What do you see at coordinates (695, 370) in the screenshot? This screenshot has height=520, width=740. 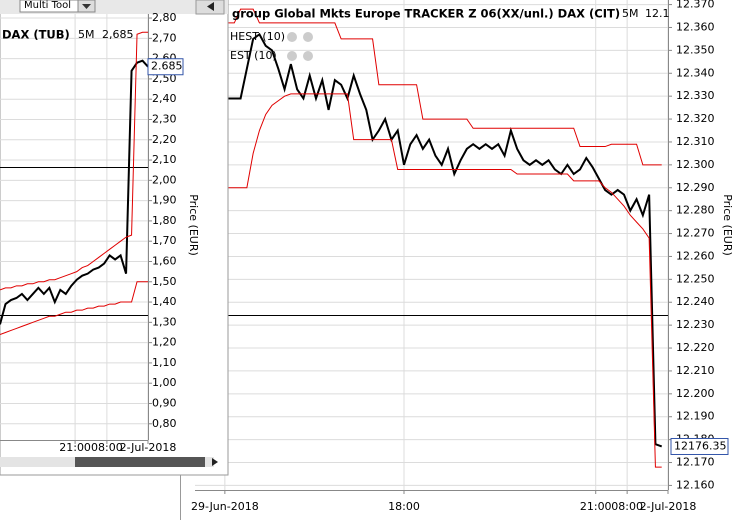 I see `y-tick-label: 12.210` at bounding box center [695, 370].